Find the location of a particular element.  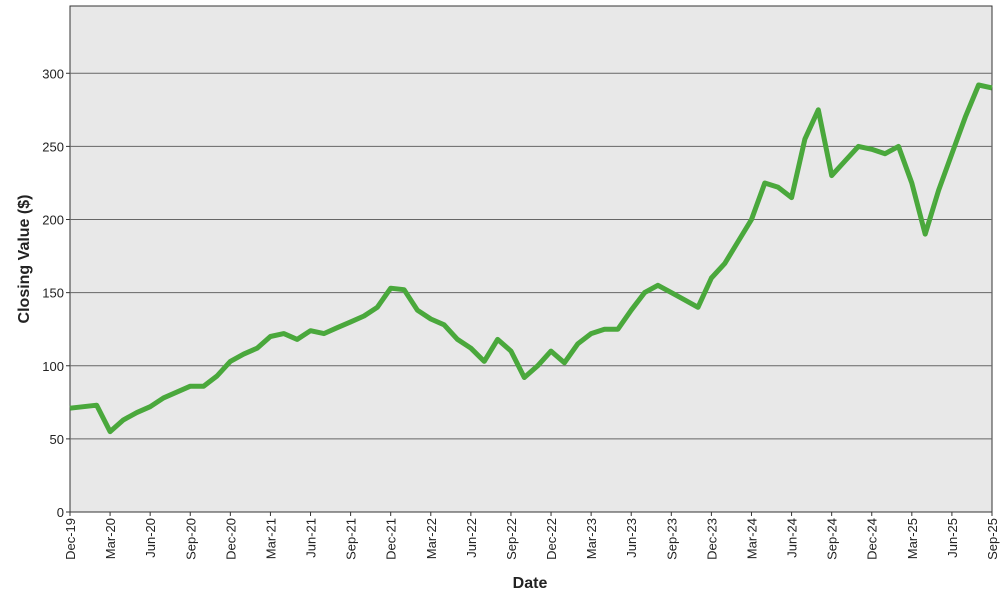

x-tick-label: Sep-22 is located at coordinates (511, 539).